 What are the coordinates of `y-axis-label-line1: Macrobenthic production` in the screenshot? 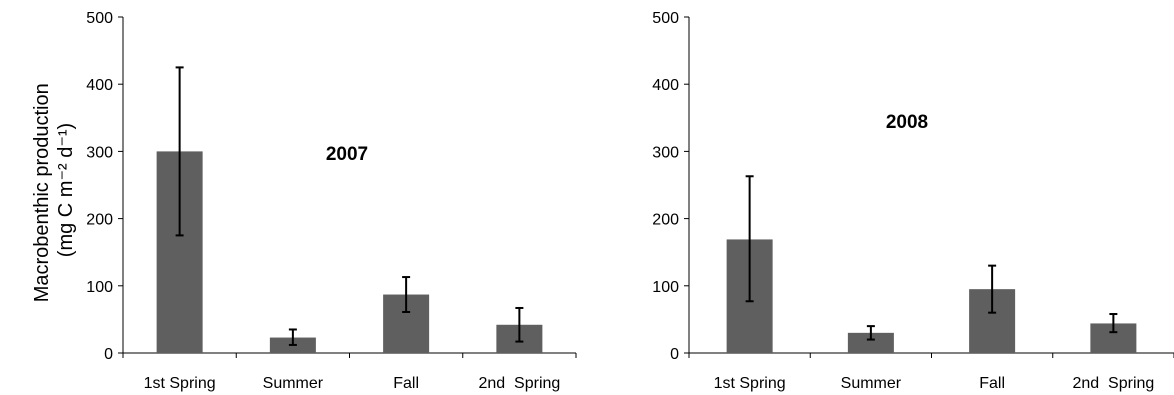 It's located at (42, 192).